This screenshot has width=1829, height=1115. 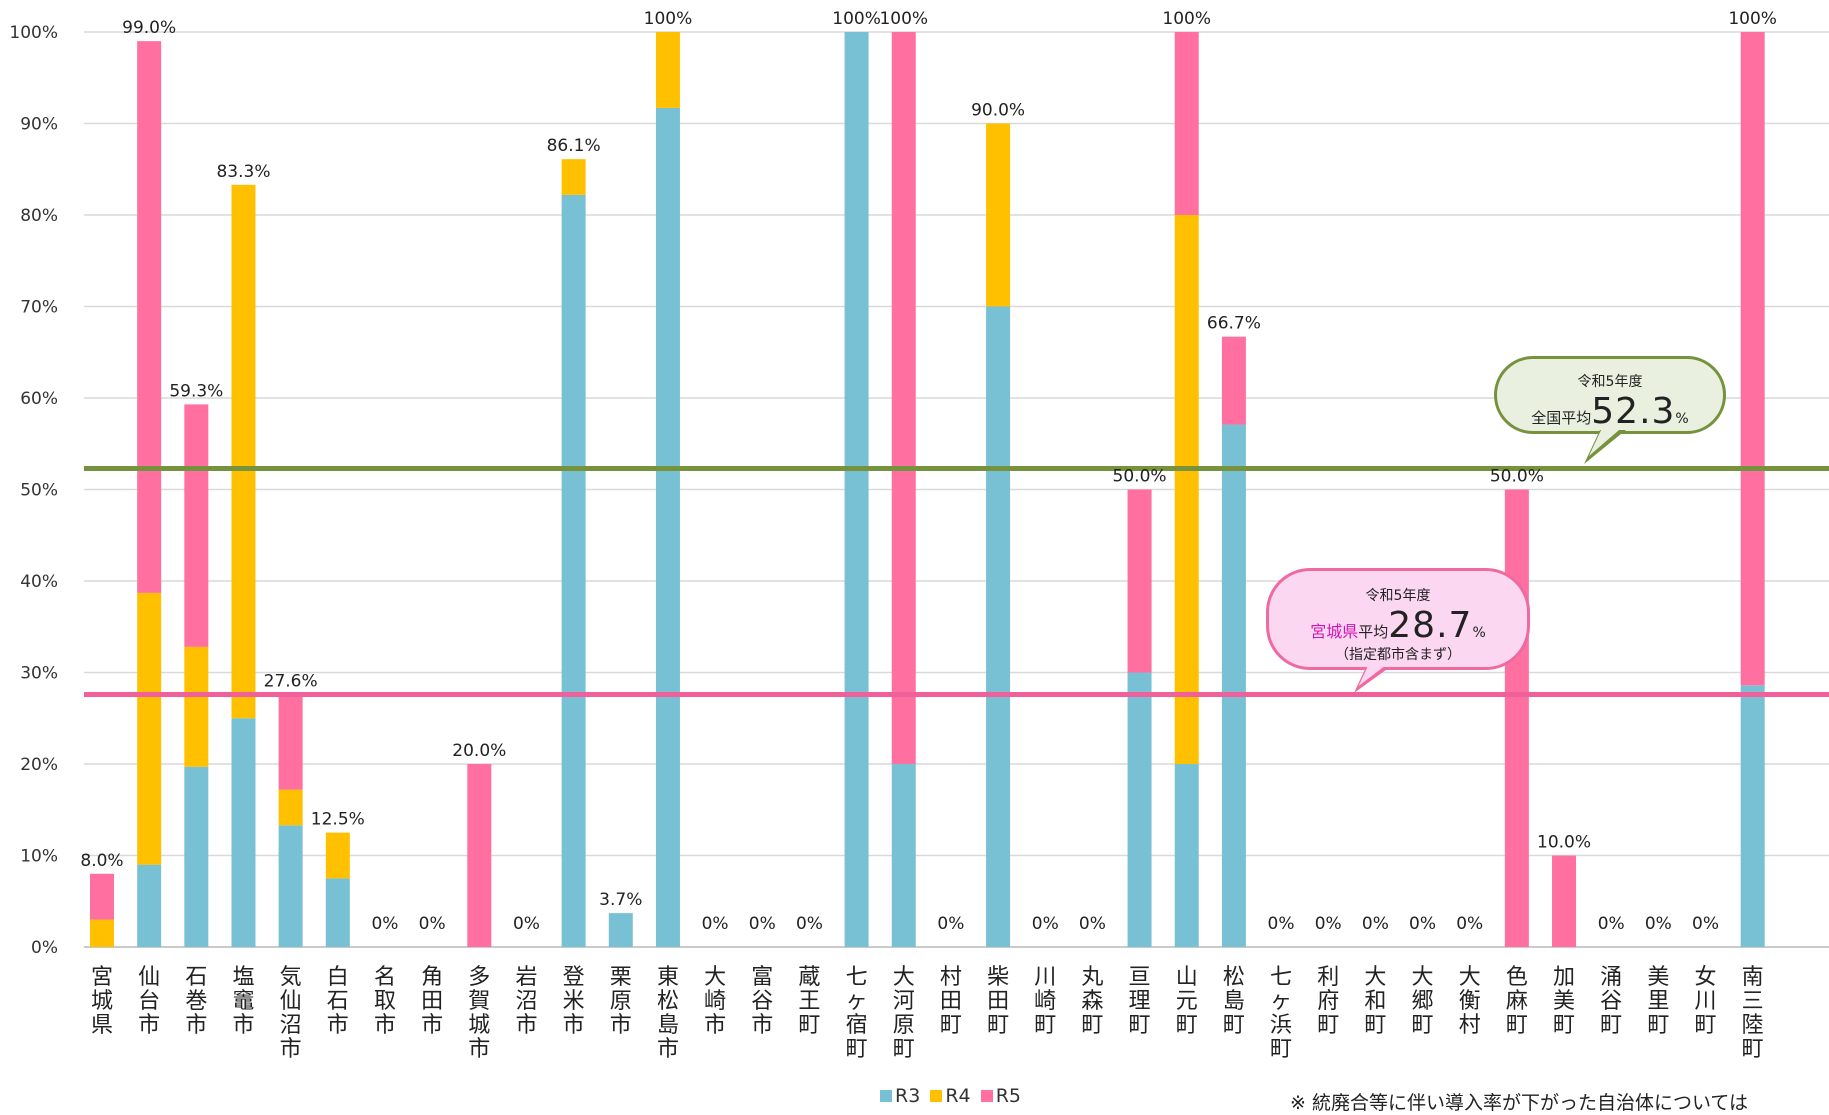 I want to click on x-category-label: 田, so click(x=998, y=1001).